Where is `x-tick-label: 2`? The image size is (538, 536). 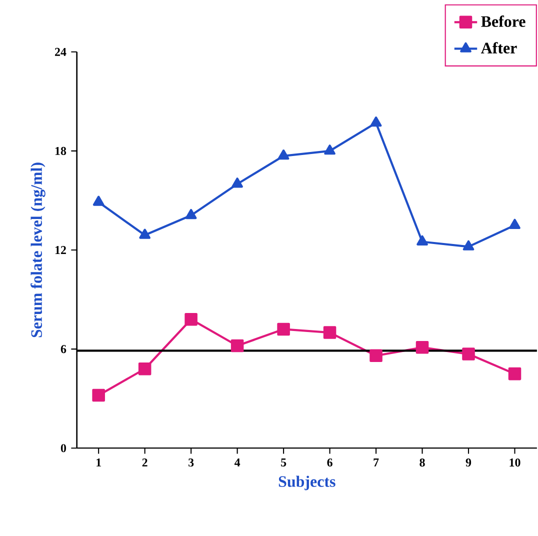
x-tick-label: 2 is located at coordinates (145, 462).